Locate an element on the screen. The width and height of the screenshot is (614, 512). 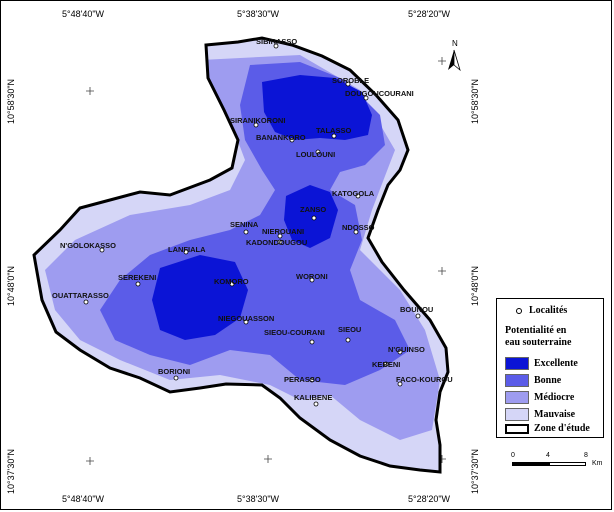
locality-label: KOMORO is located at coordinates (231, 281).